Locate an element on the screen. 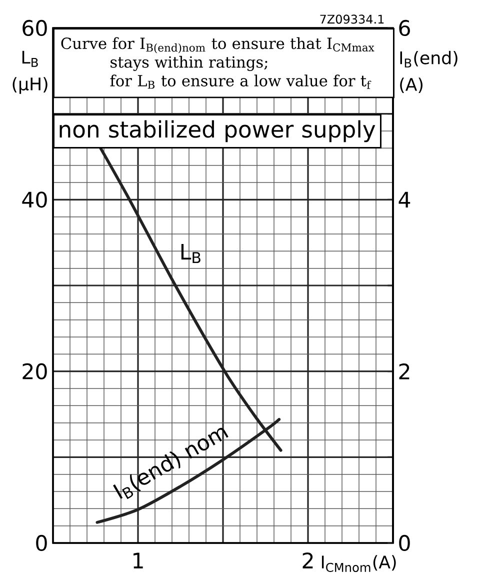  y2-tick-label: 2 is located at coordinates (404, 371).